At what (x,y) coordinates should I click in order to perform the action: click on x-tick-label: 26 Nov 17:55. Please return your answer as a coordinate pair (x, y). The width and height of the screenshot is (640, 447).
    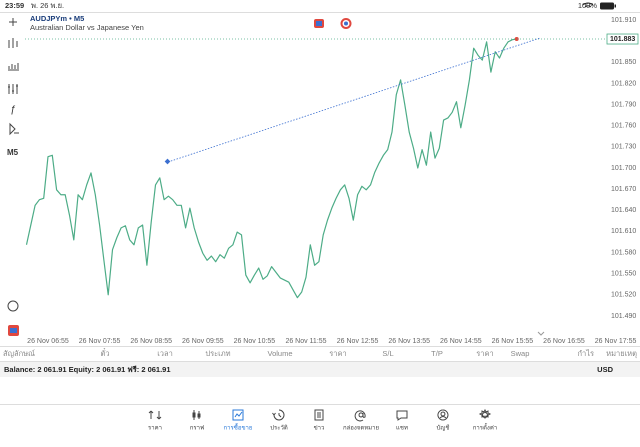
    Looking at the image, I should click on (616, 341).